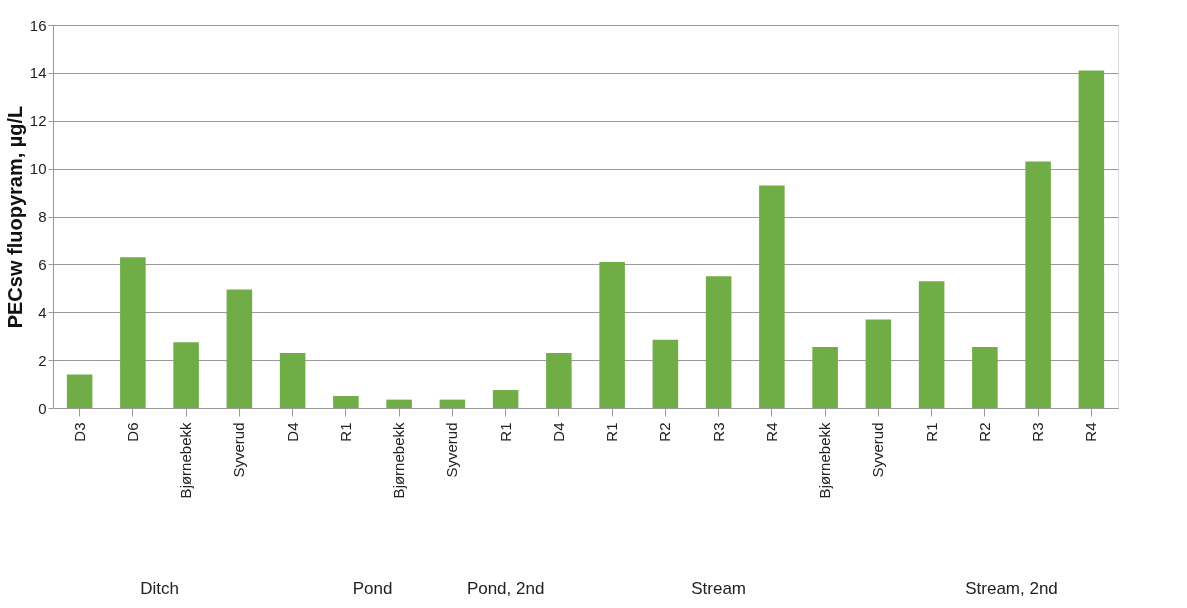 The image size is (1187, 608). Describe the element at coordinates (38, 169) in the screenshot. I see `y-tick-label: 10` at that location.